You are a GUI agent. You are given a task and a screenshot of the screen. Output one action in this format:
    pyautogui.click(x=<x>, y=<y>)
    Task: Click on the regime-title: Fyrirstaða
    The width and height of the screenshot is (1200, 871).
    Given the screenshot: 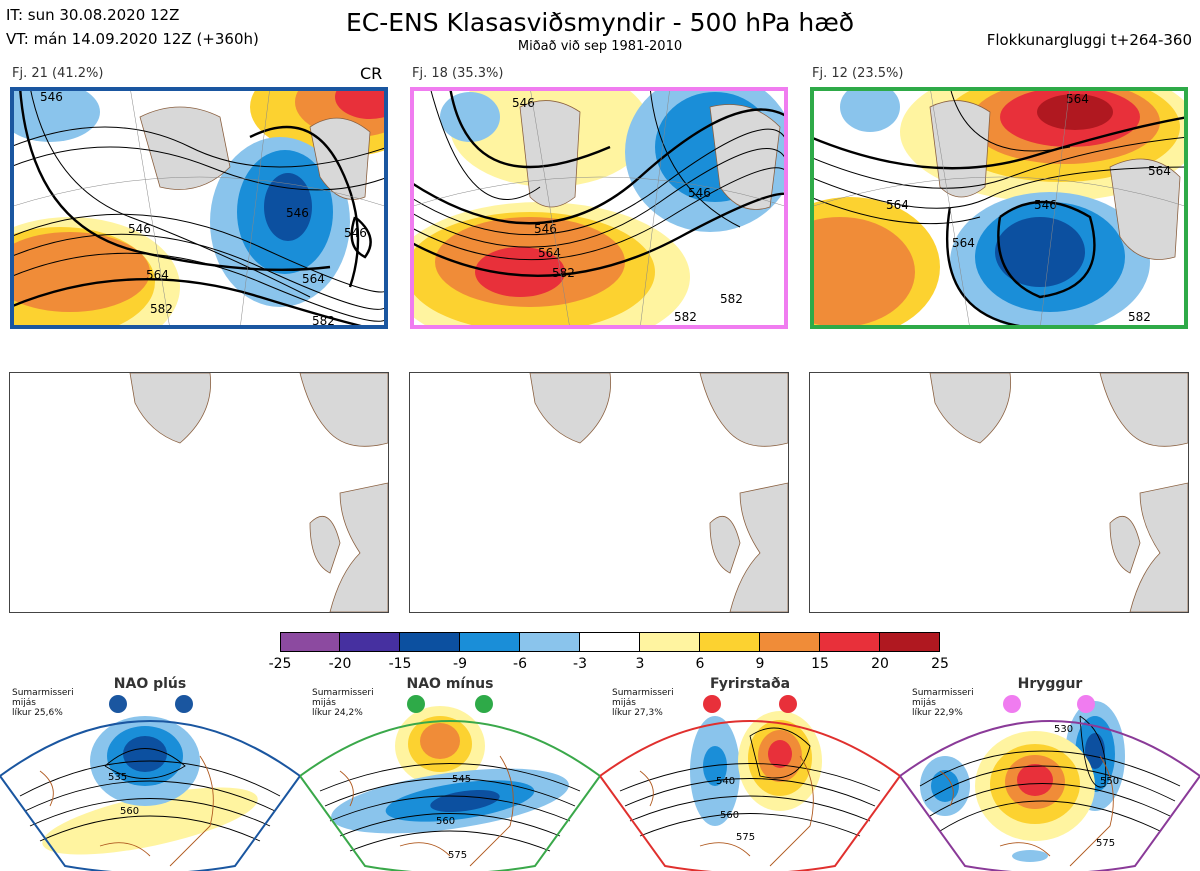 What is the action you would take?
    pyautogui.click(x=750, y=684)
    